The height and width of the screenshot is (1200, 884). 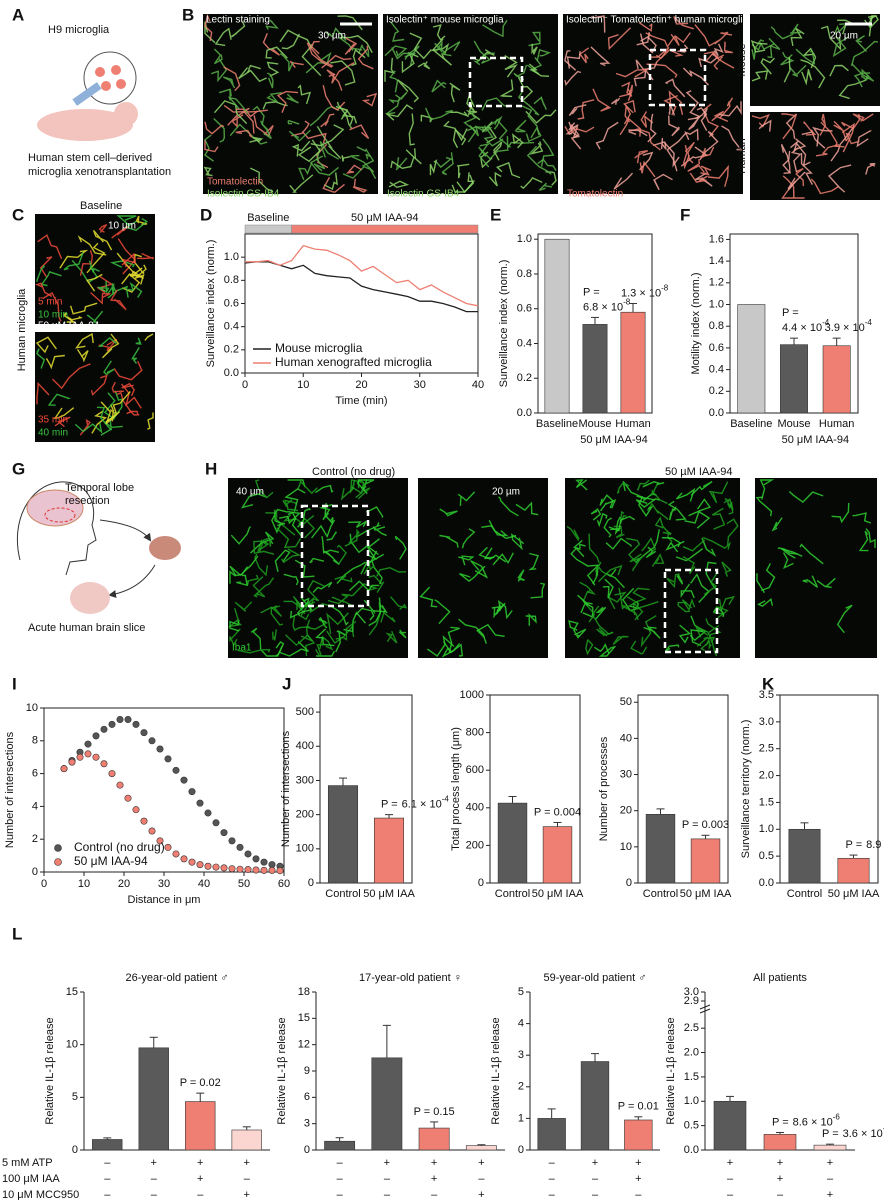 What do you see at coordinates (603, 307) in the screenshot?
I see `p-base: 6.8 × 10` at bounding box center [603, 307].